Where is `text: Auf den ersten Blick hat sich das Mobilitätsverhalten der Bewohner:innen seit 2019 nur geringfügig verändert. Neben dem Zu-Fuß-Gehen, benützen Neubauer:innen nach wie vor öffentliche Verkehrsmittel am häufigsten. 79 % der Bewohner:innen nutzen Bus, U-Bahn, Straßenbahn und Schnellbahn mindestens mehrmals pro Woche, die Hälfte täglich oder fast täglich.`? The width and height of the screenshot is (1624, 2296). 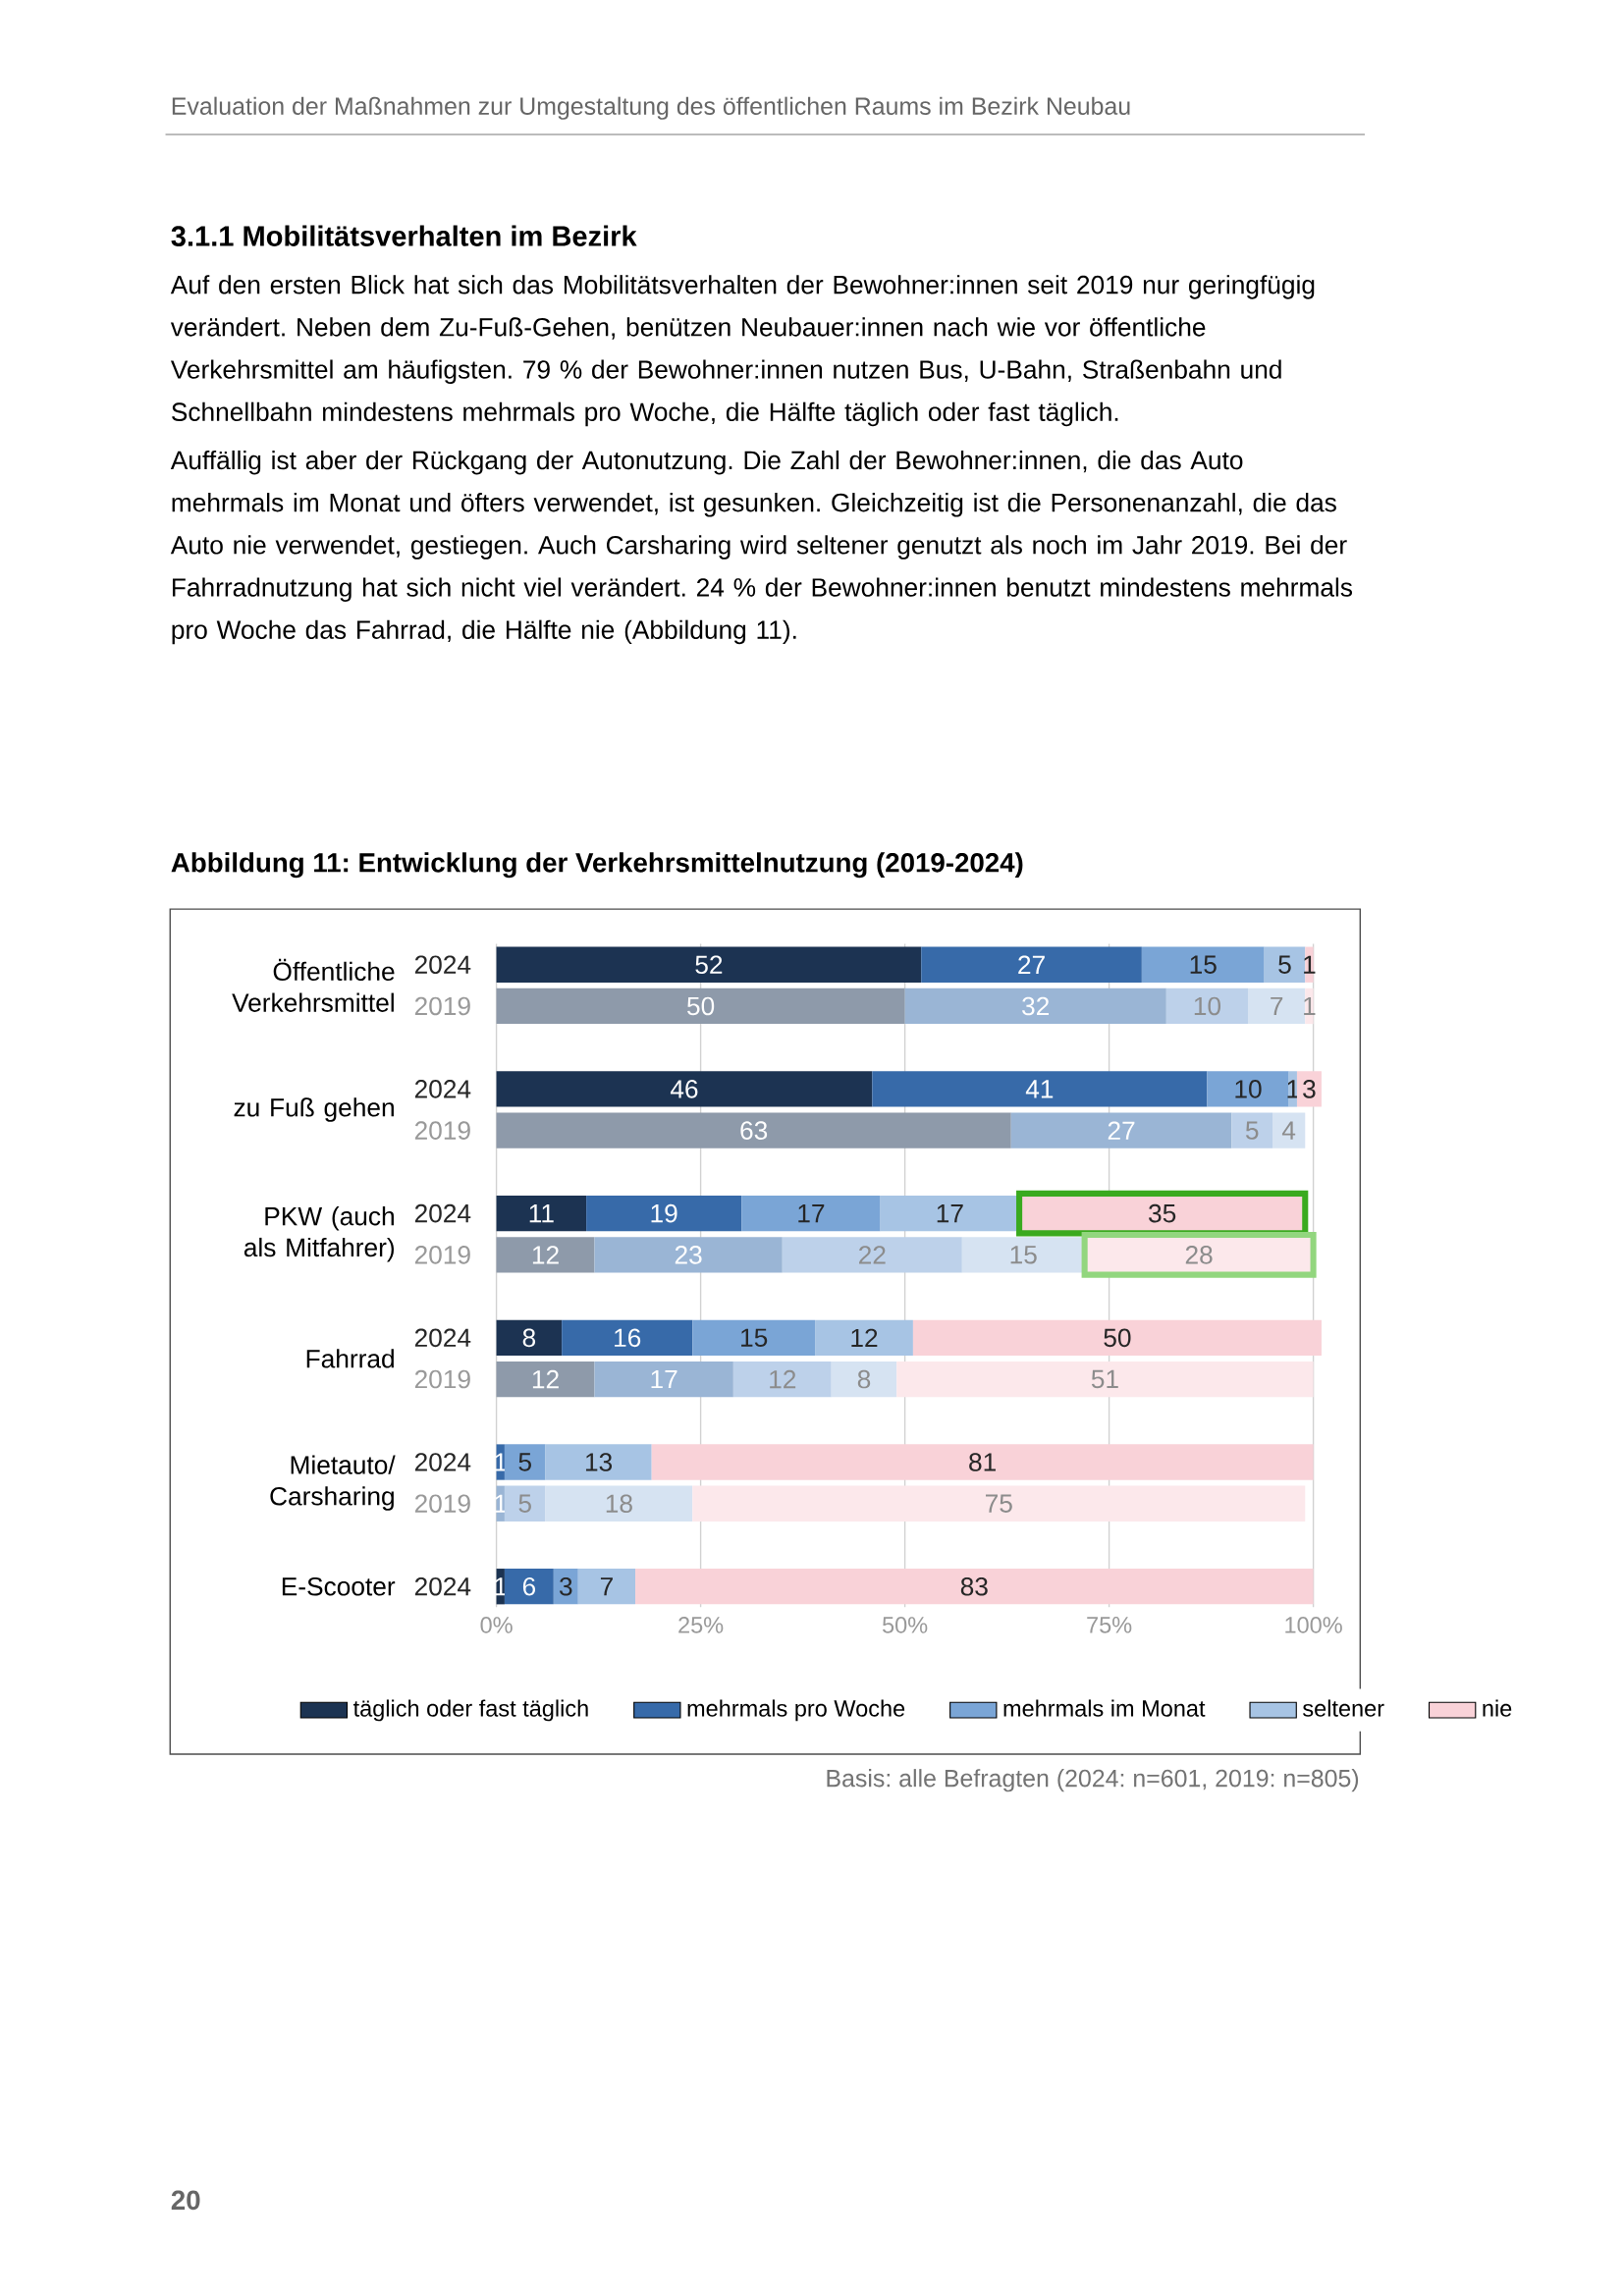
text: Auf den ersten Blick hat sich das Mobilitätsverhalten der Bewohner:innen seit 2019 nur geringfügig verändert. Neben dem Zu-Fuß-Gehen, benützen Neubauer:innen nach wie vor öffentliche Verkehrsmittel am häufigsten. 79 % der Bewohner:innen nutzen Bus, U-Bahn, Straßenbahn und Schnellbahn mindestens mehrmals pro Woche, die Hälfte täglich oder fast täglich. is located at coordinates (742, 351).